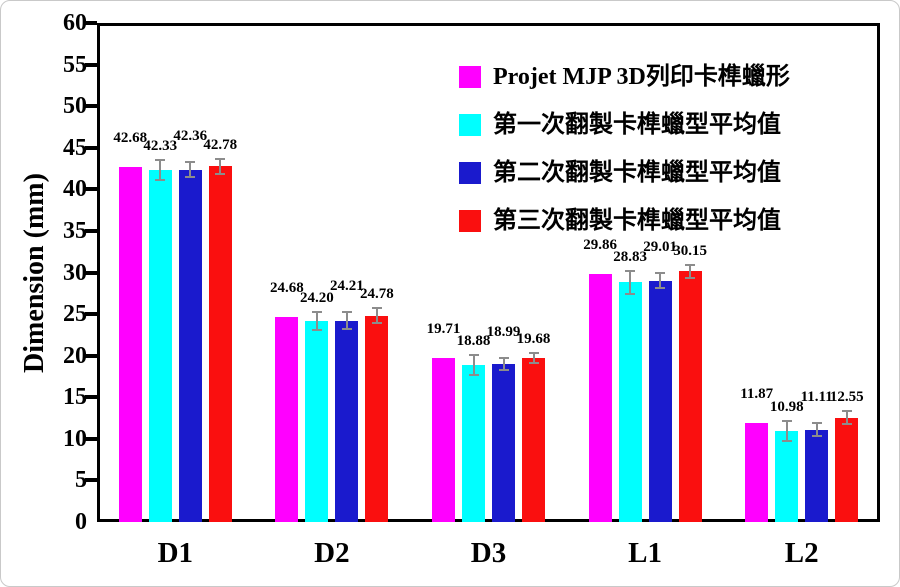 This screenshot has width=900, height=587. I want to click on bar-L1-series2, so click(630, 402).